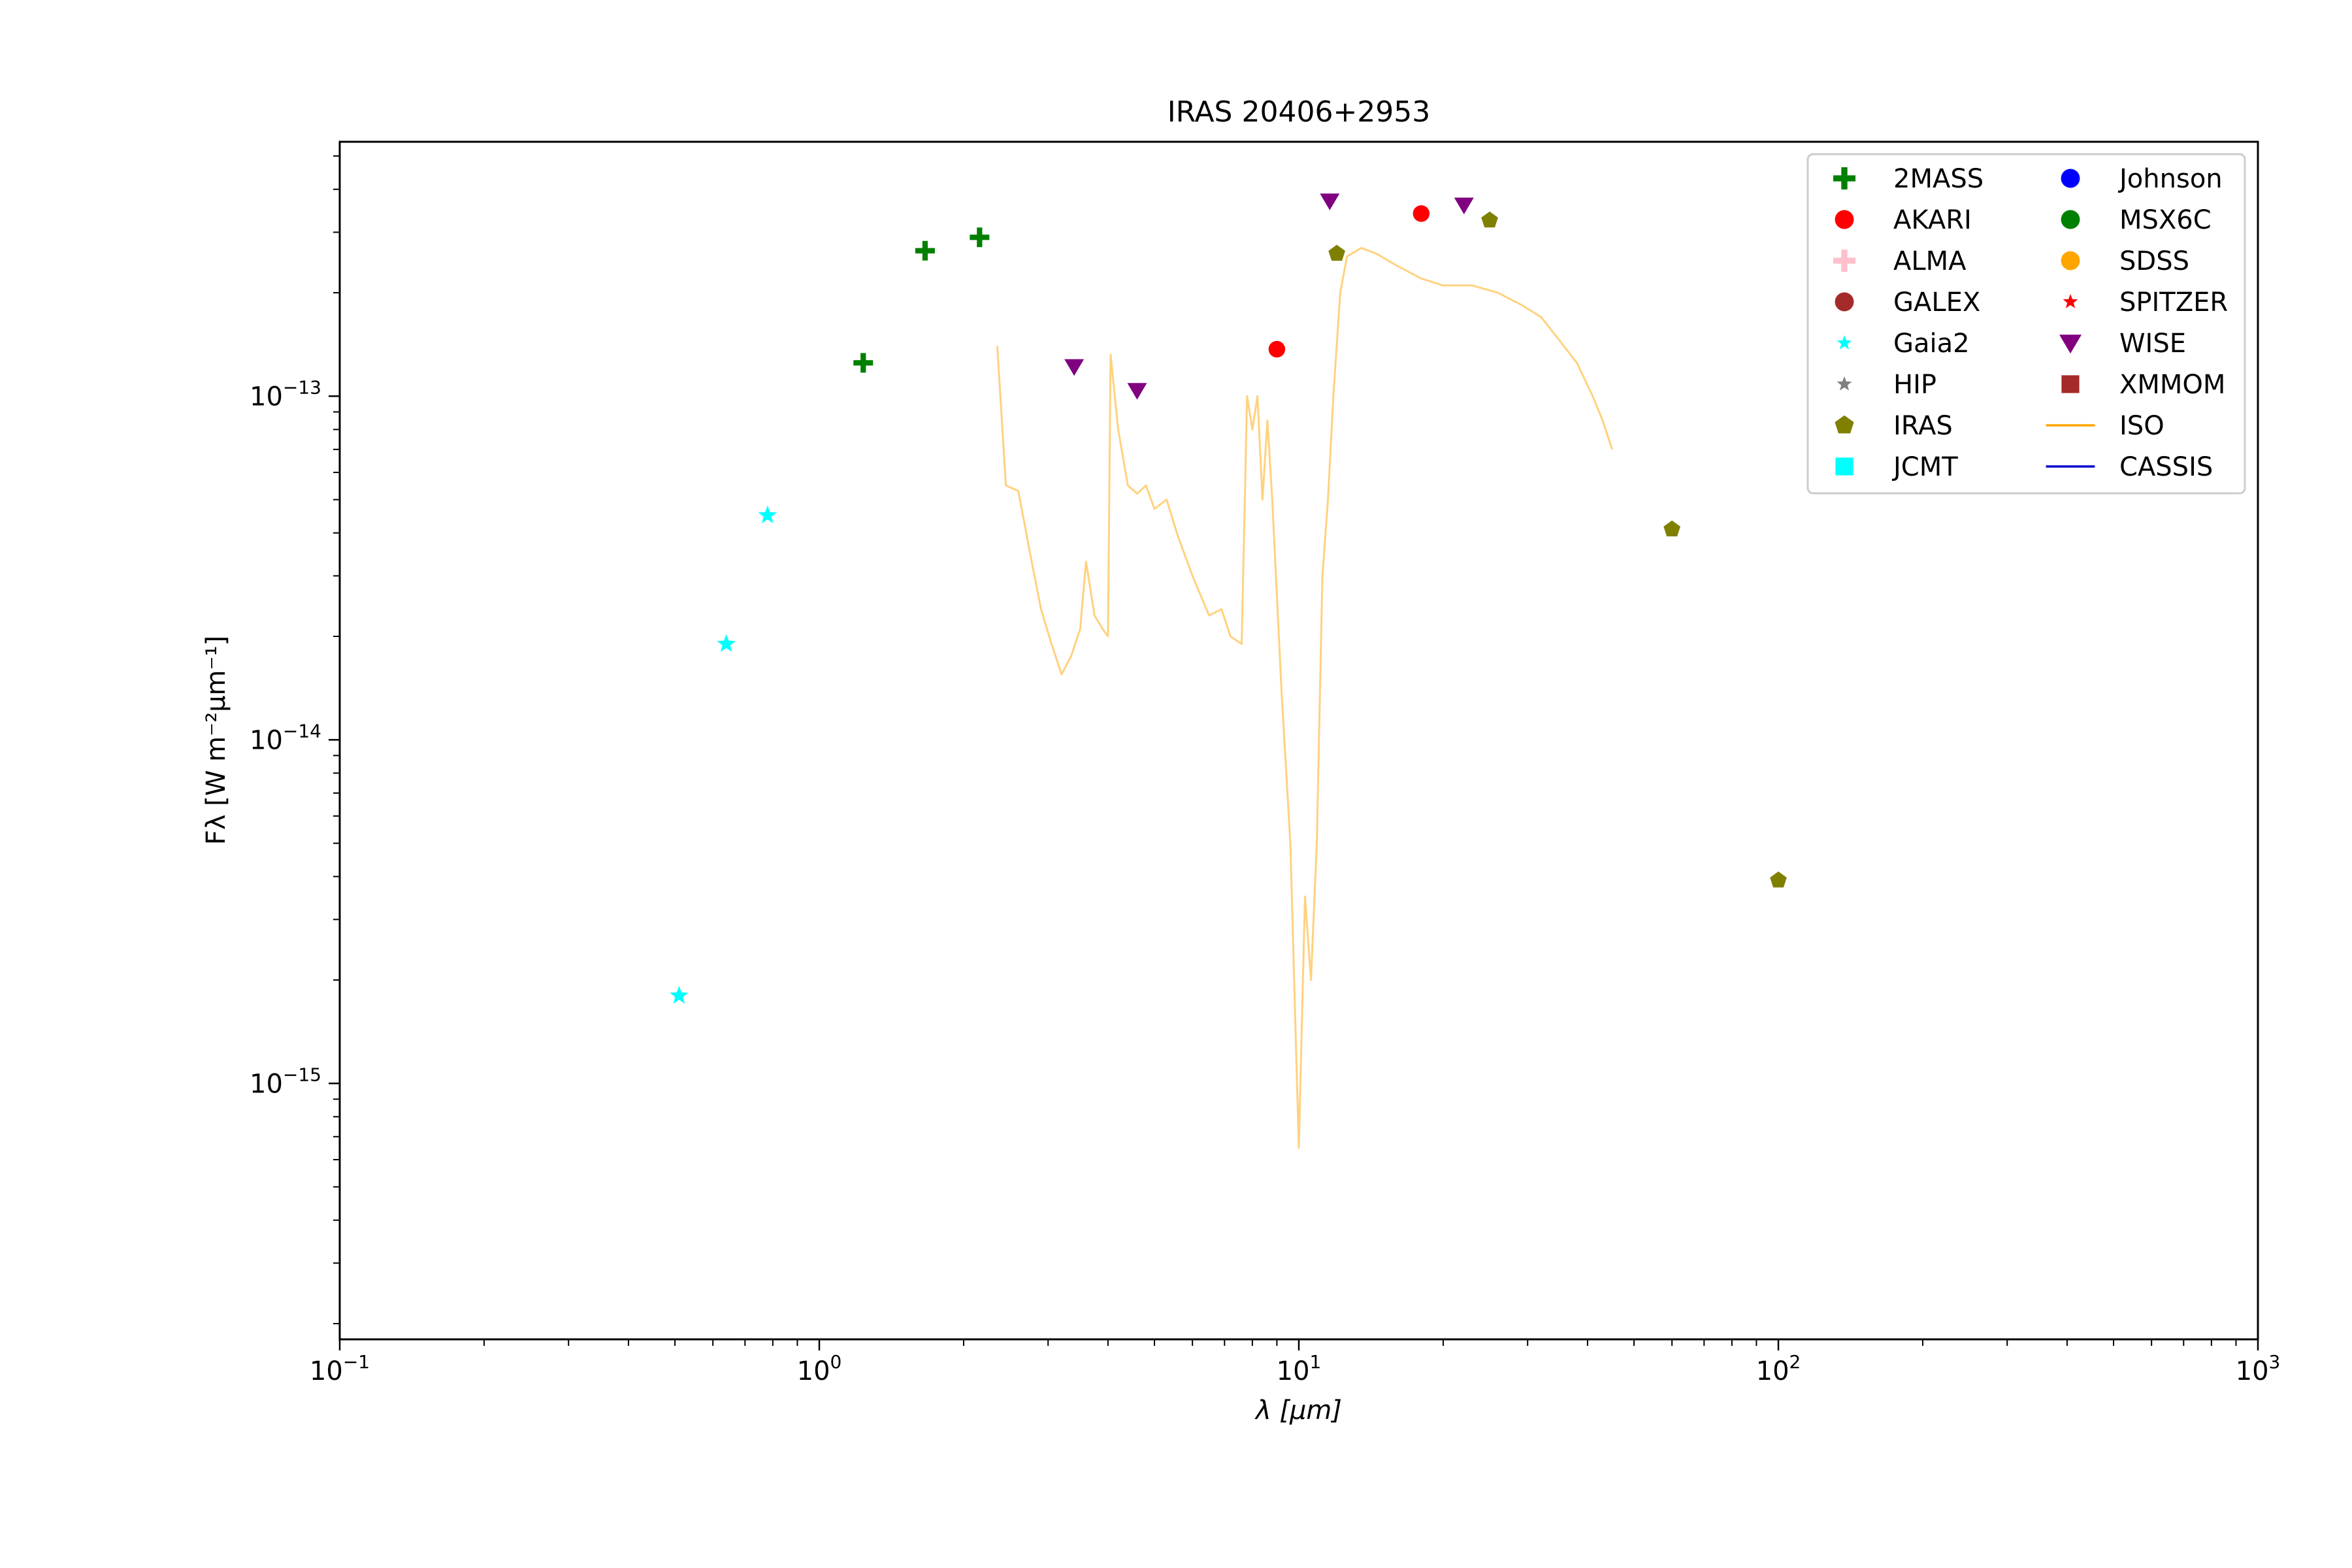 This screenshot has height=1568, width=2352. I want to click on legend-marker-hip, so click(1844, 383).